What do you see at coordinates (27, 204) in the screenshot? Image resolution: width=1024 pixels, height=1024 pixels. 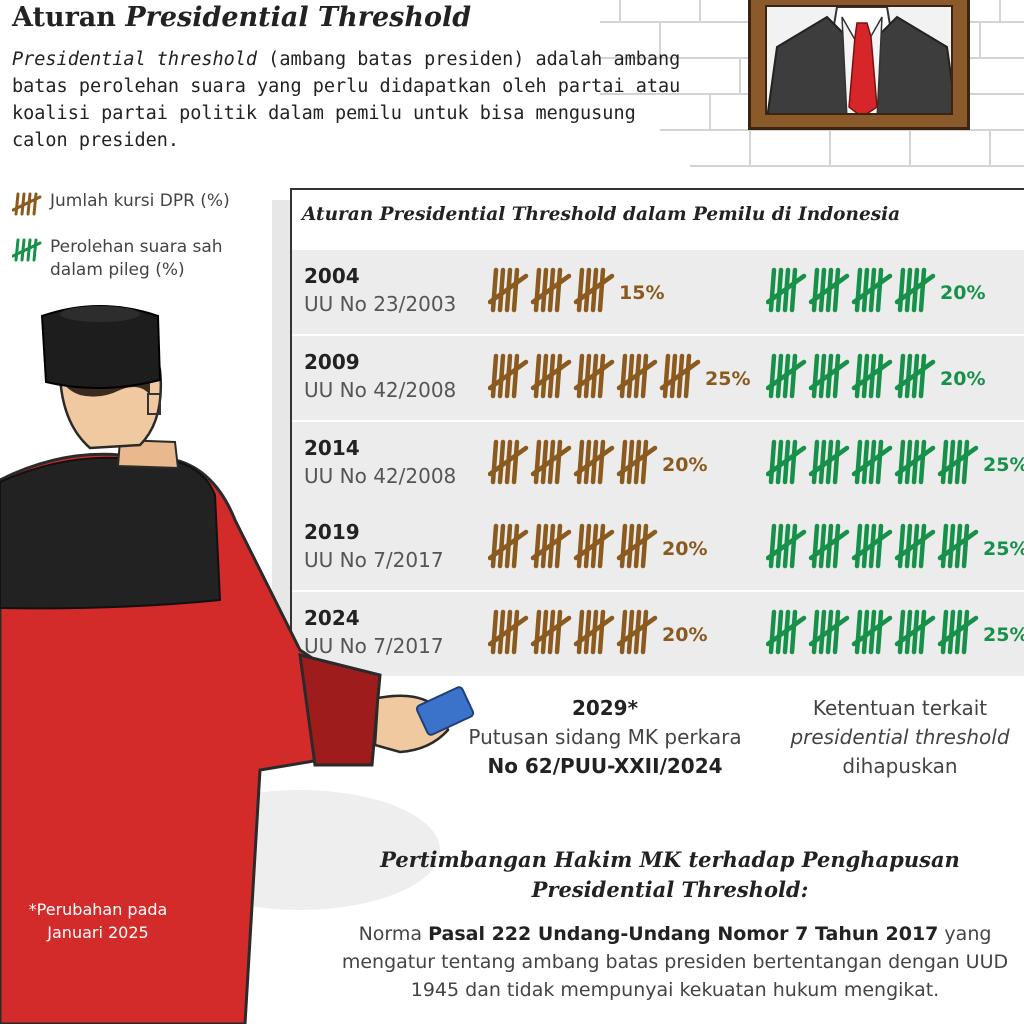 I see `tally-brown-icon` at bounding box center [27, 204].